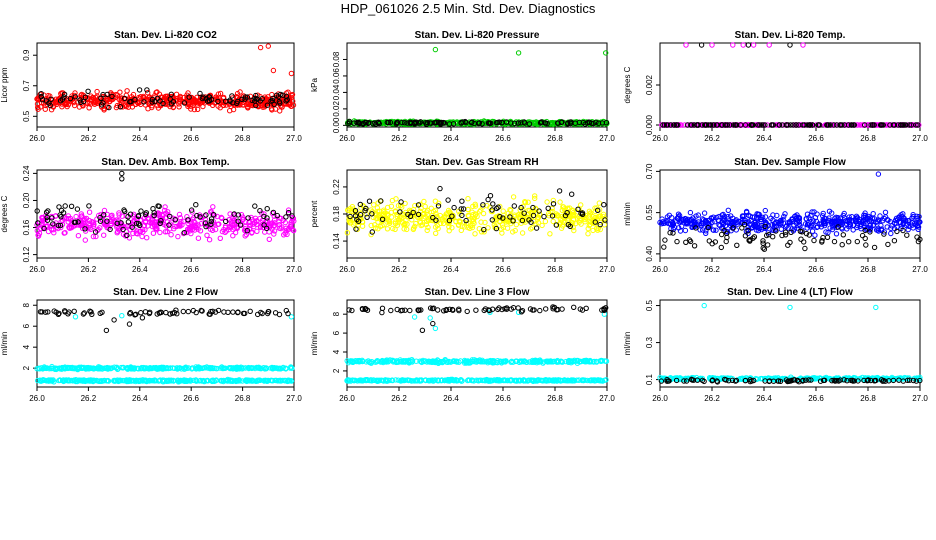  What do you see at coordinates (336, 76) in the screenshot?
I see `y-tick-label: 0.06` at bounding box center [336, 76].